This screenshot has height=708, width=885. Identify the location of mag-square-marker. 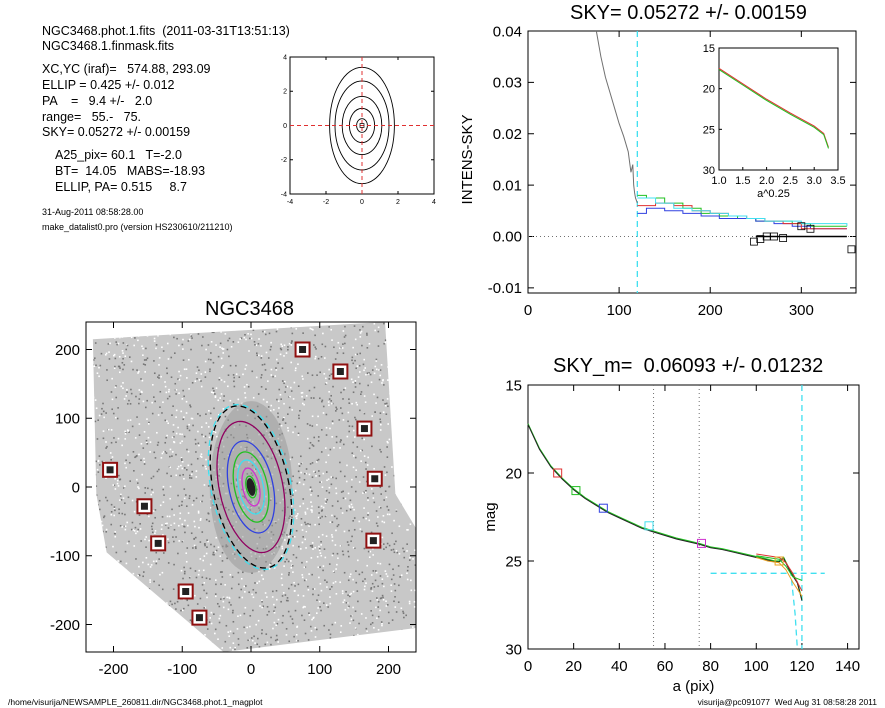
(779, 561).